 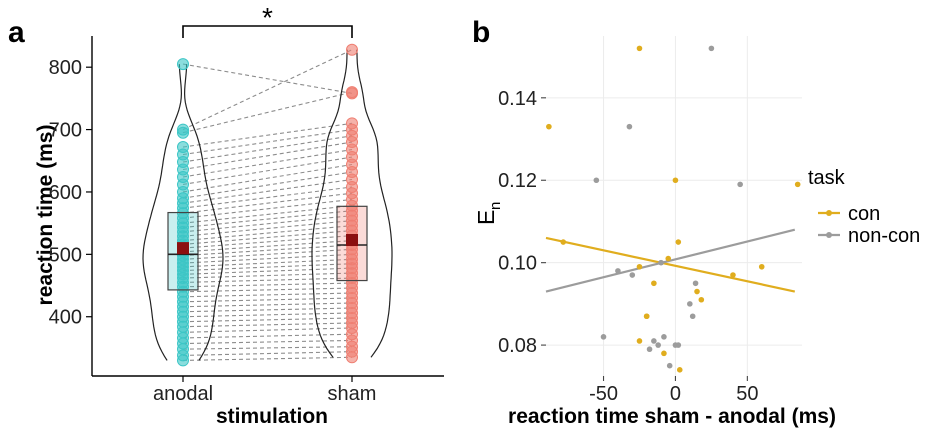 What do you see at coordinates (672, 416) in the screenshot?
I see `panel-b-xlabel: reaction time sham - anodal (ms)` at bounding box center [672, 416].